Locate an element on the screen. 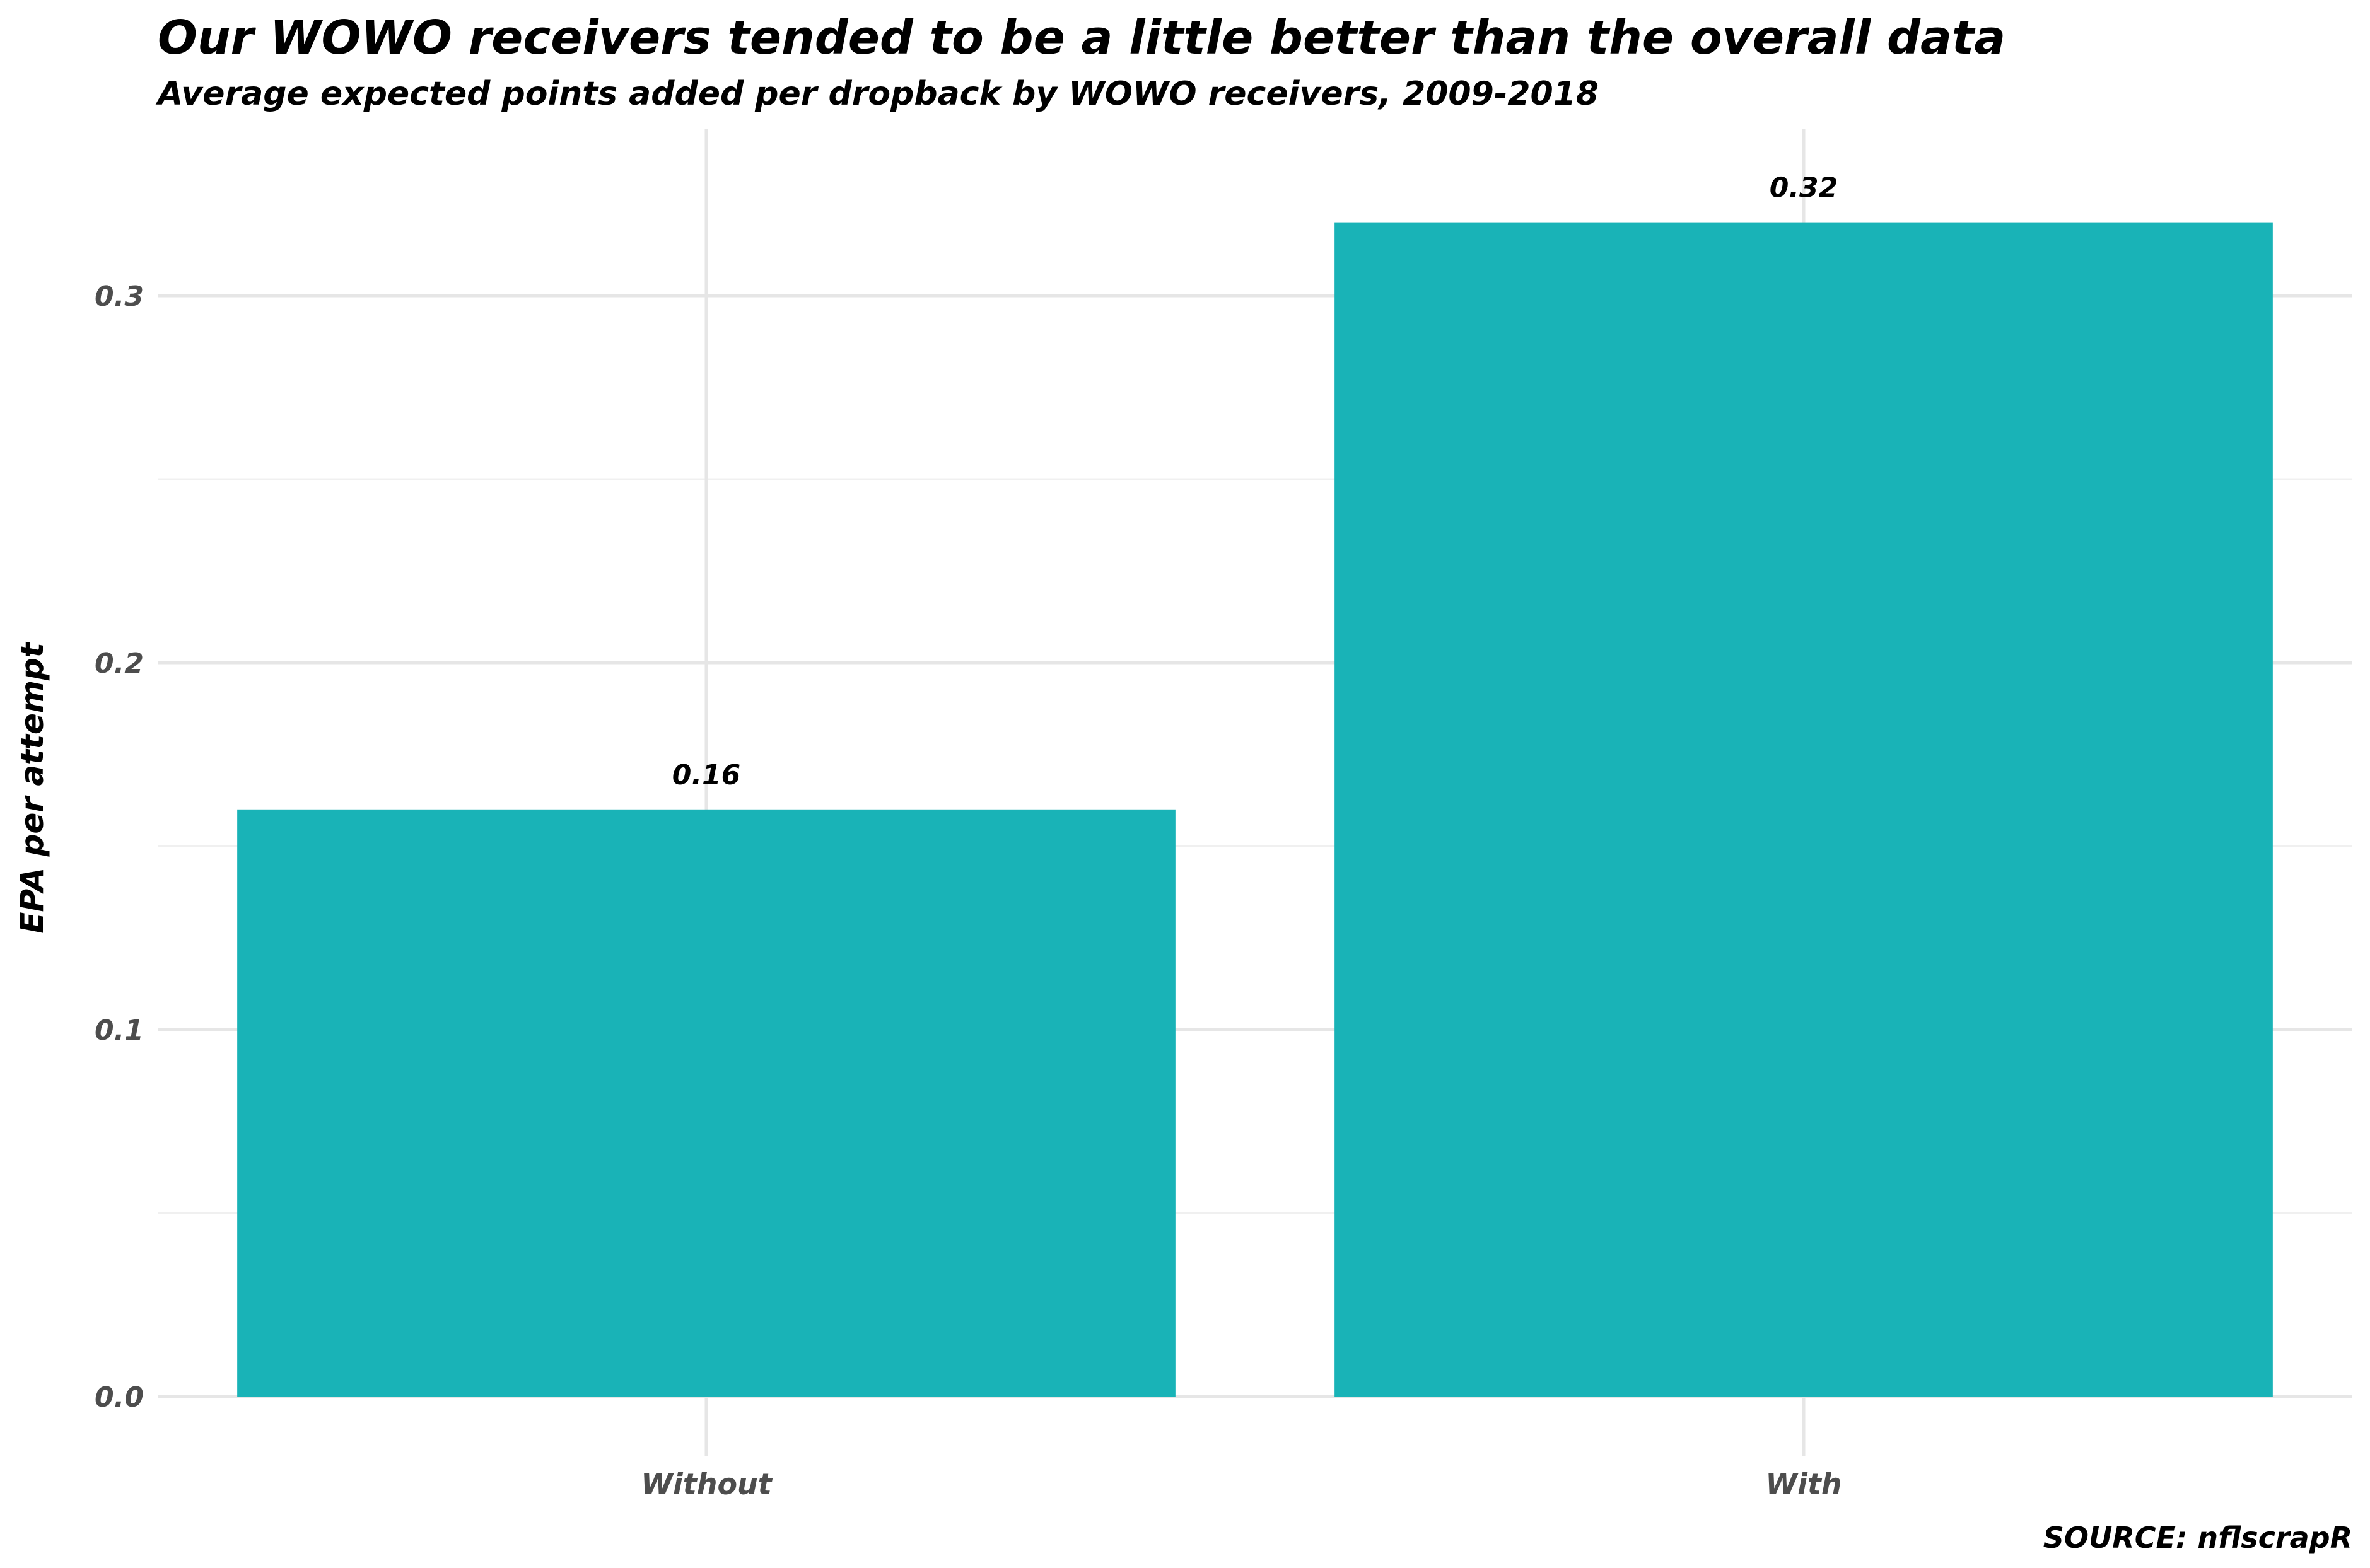  data-label: 0.16 is located at coordinates (707, 775).